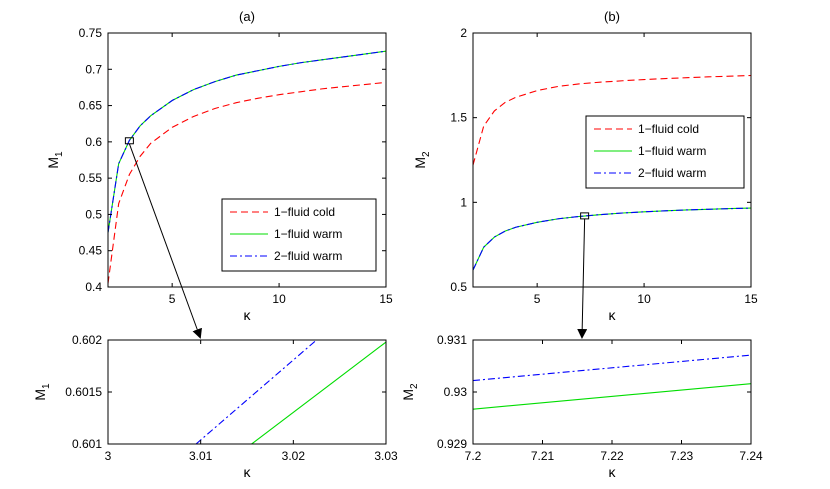 The width and height of the screenshot is (830, 489). What do you see at coordinates (91, 33) in the screenshot?
I see `y-tick-label: 0.75` at bounding box center [91, 33].